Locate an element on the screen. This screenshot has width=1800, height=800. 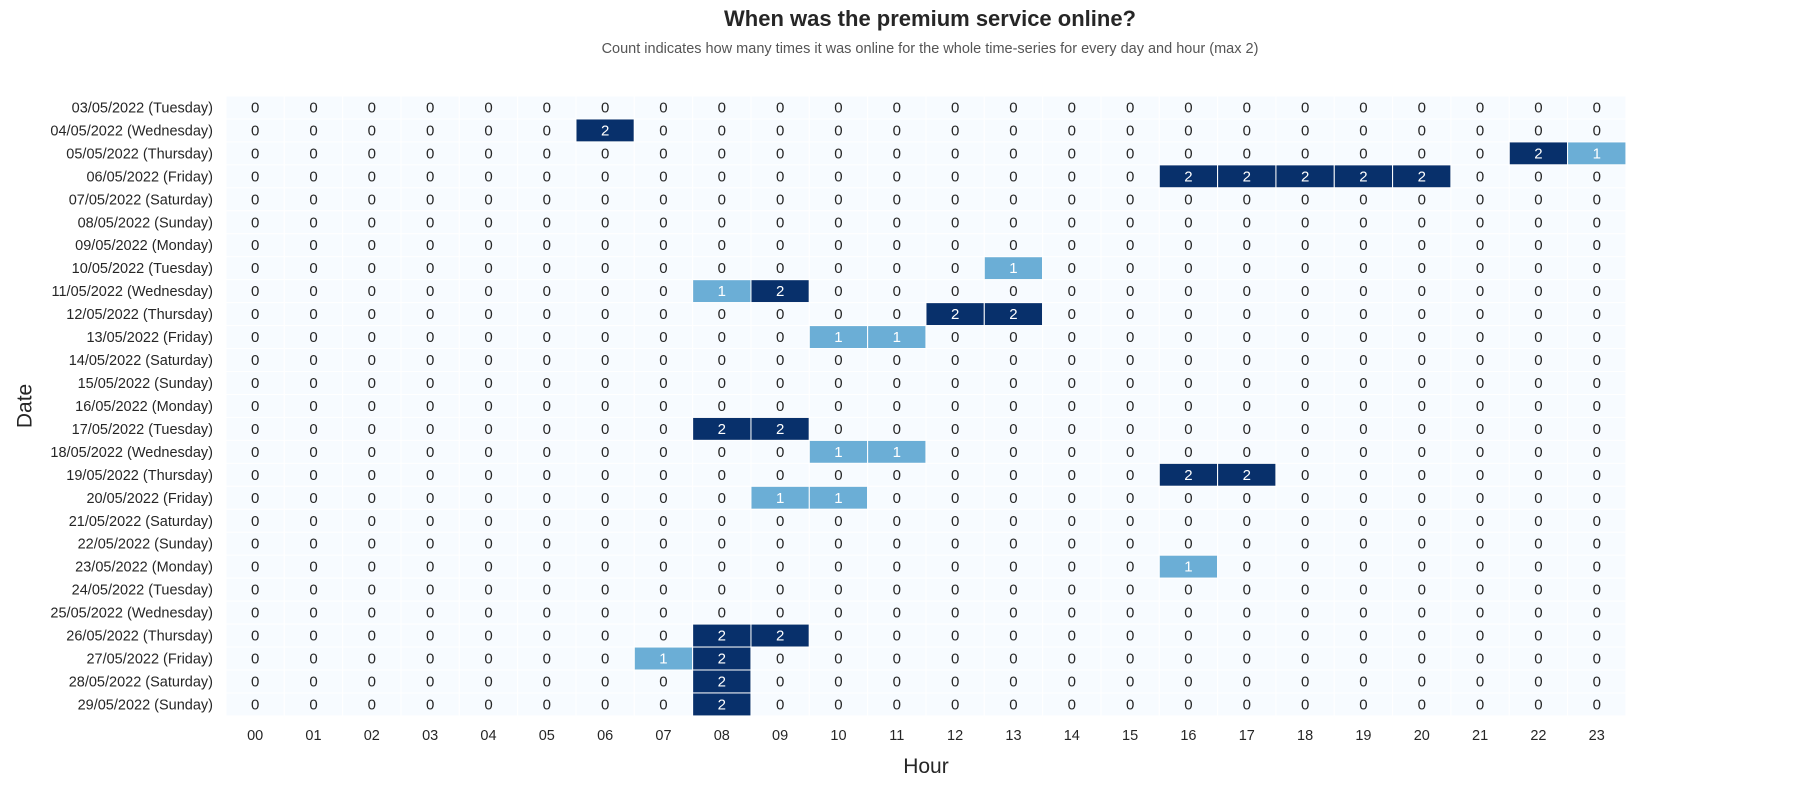
x-tick-label: 20 is located at coordinates (1422, 736).